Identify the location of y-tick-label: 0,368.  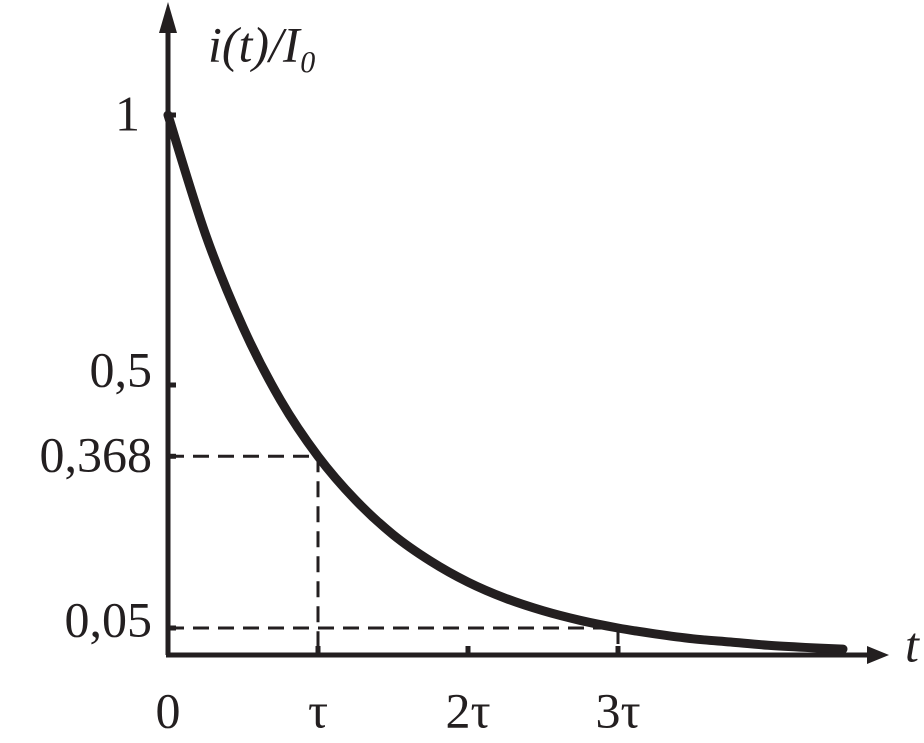
(96, 455).